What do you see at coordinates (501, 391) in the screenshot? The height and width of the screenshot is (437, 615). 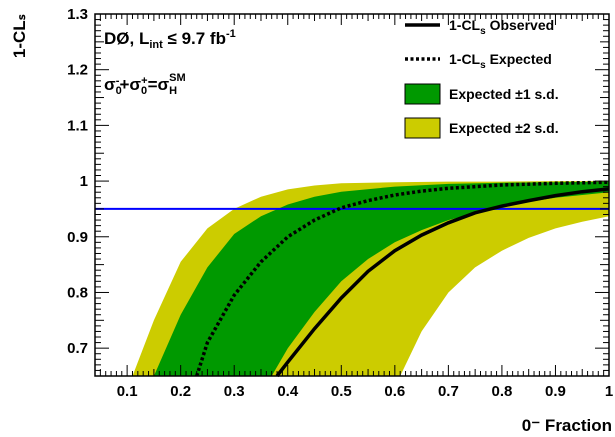 I see `x-tick-label: 0.8` at bounding box center [501, 391].